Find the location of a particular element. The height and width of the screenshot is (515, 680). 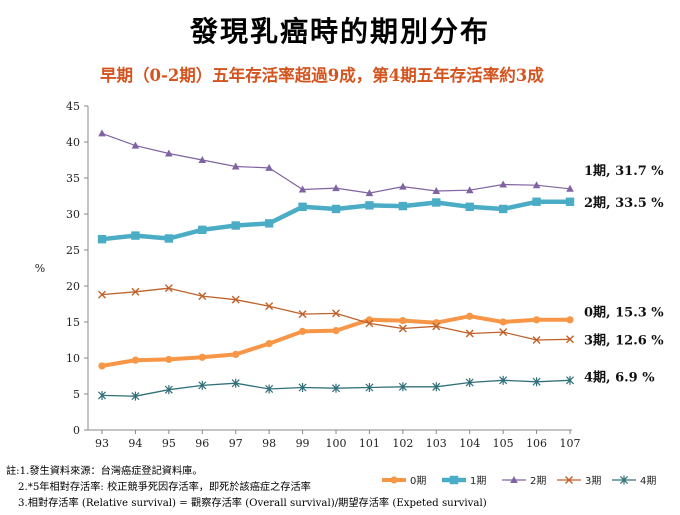

x-tick-label: 94 is located at coordinates (135, 443).